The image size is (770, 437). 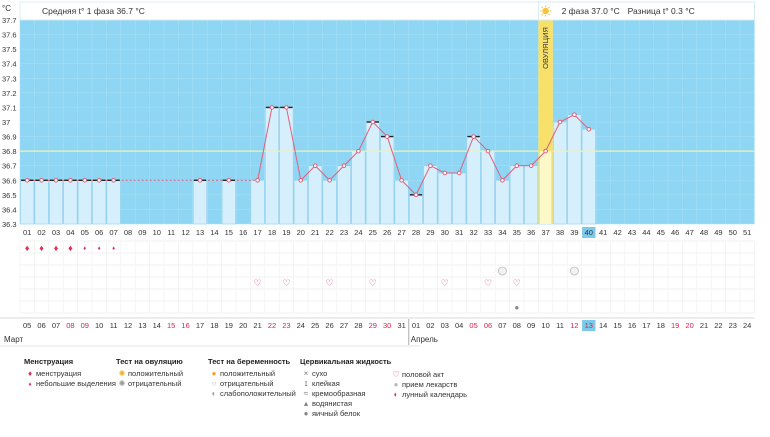 I want to click on cycle-day-label: 45, so click(x=661, y=232).